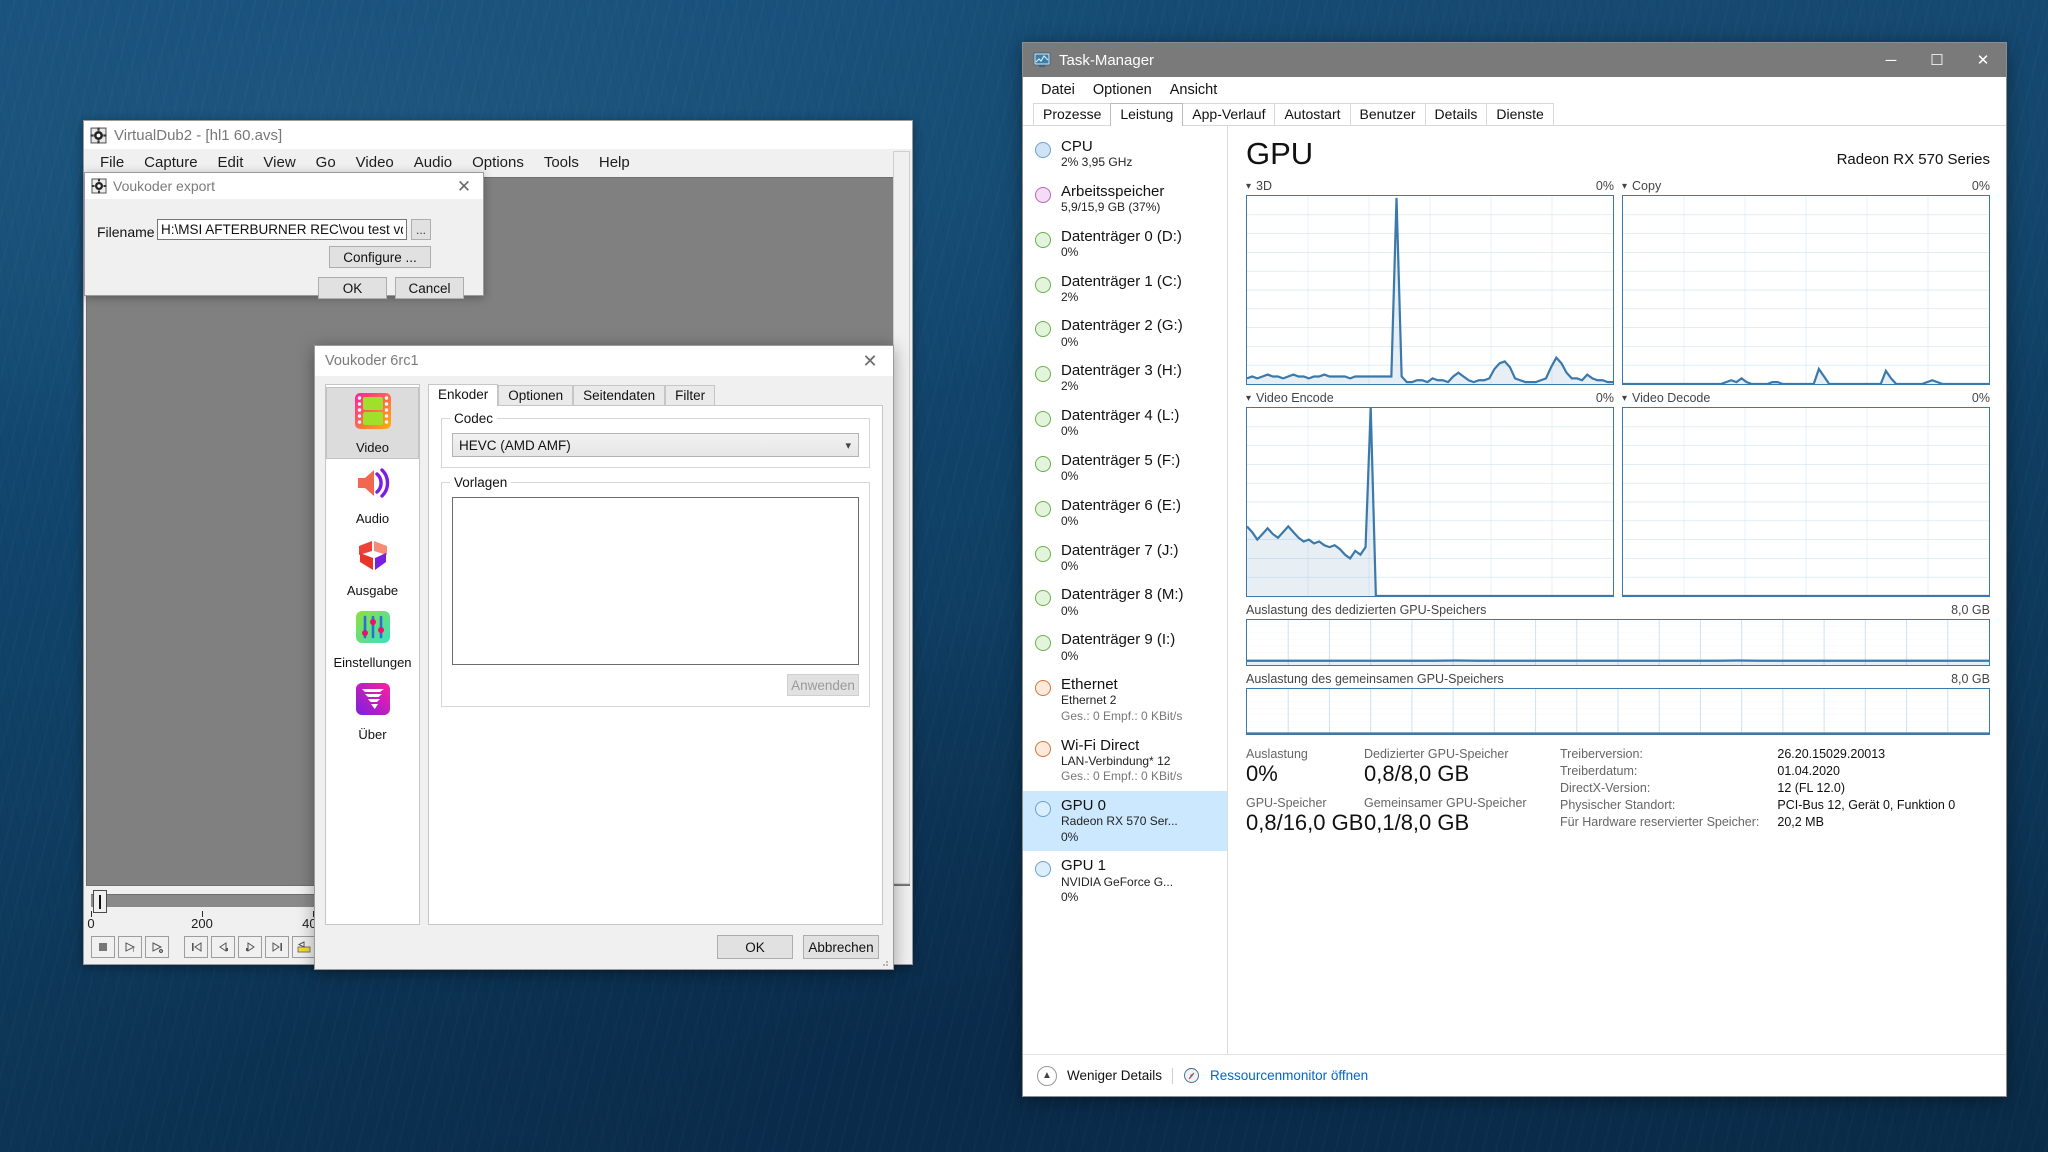 This screenshot has width=2048, height=1152. I want to click on sidebar-item-gpu-1: GPU 1 NVIDIA GeForce G... 0%, so click(1125, 881).